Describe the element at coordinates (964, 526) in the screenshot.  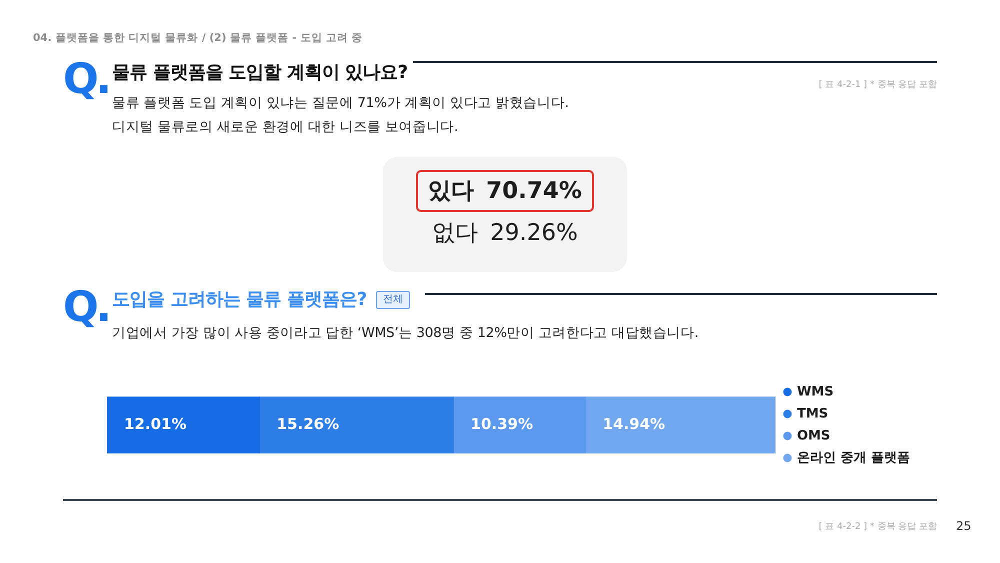
I see `text: 25` at that location.